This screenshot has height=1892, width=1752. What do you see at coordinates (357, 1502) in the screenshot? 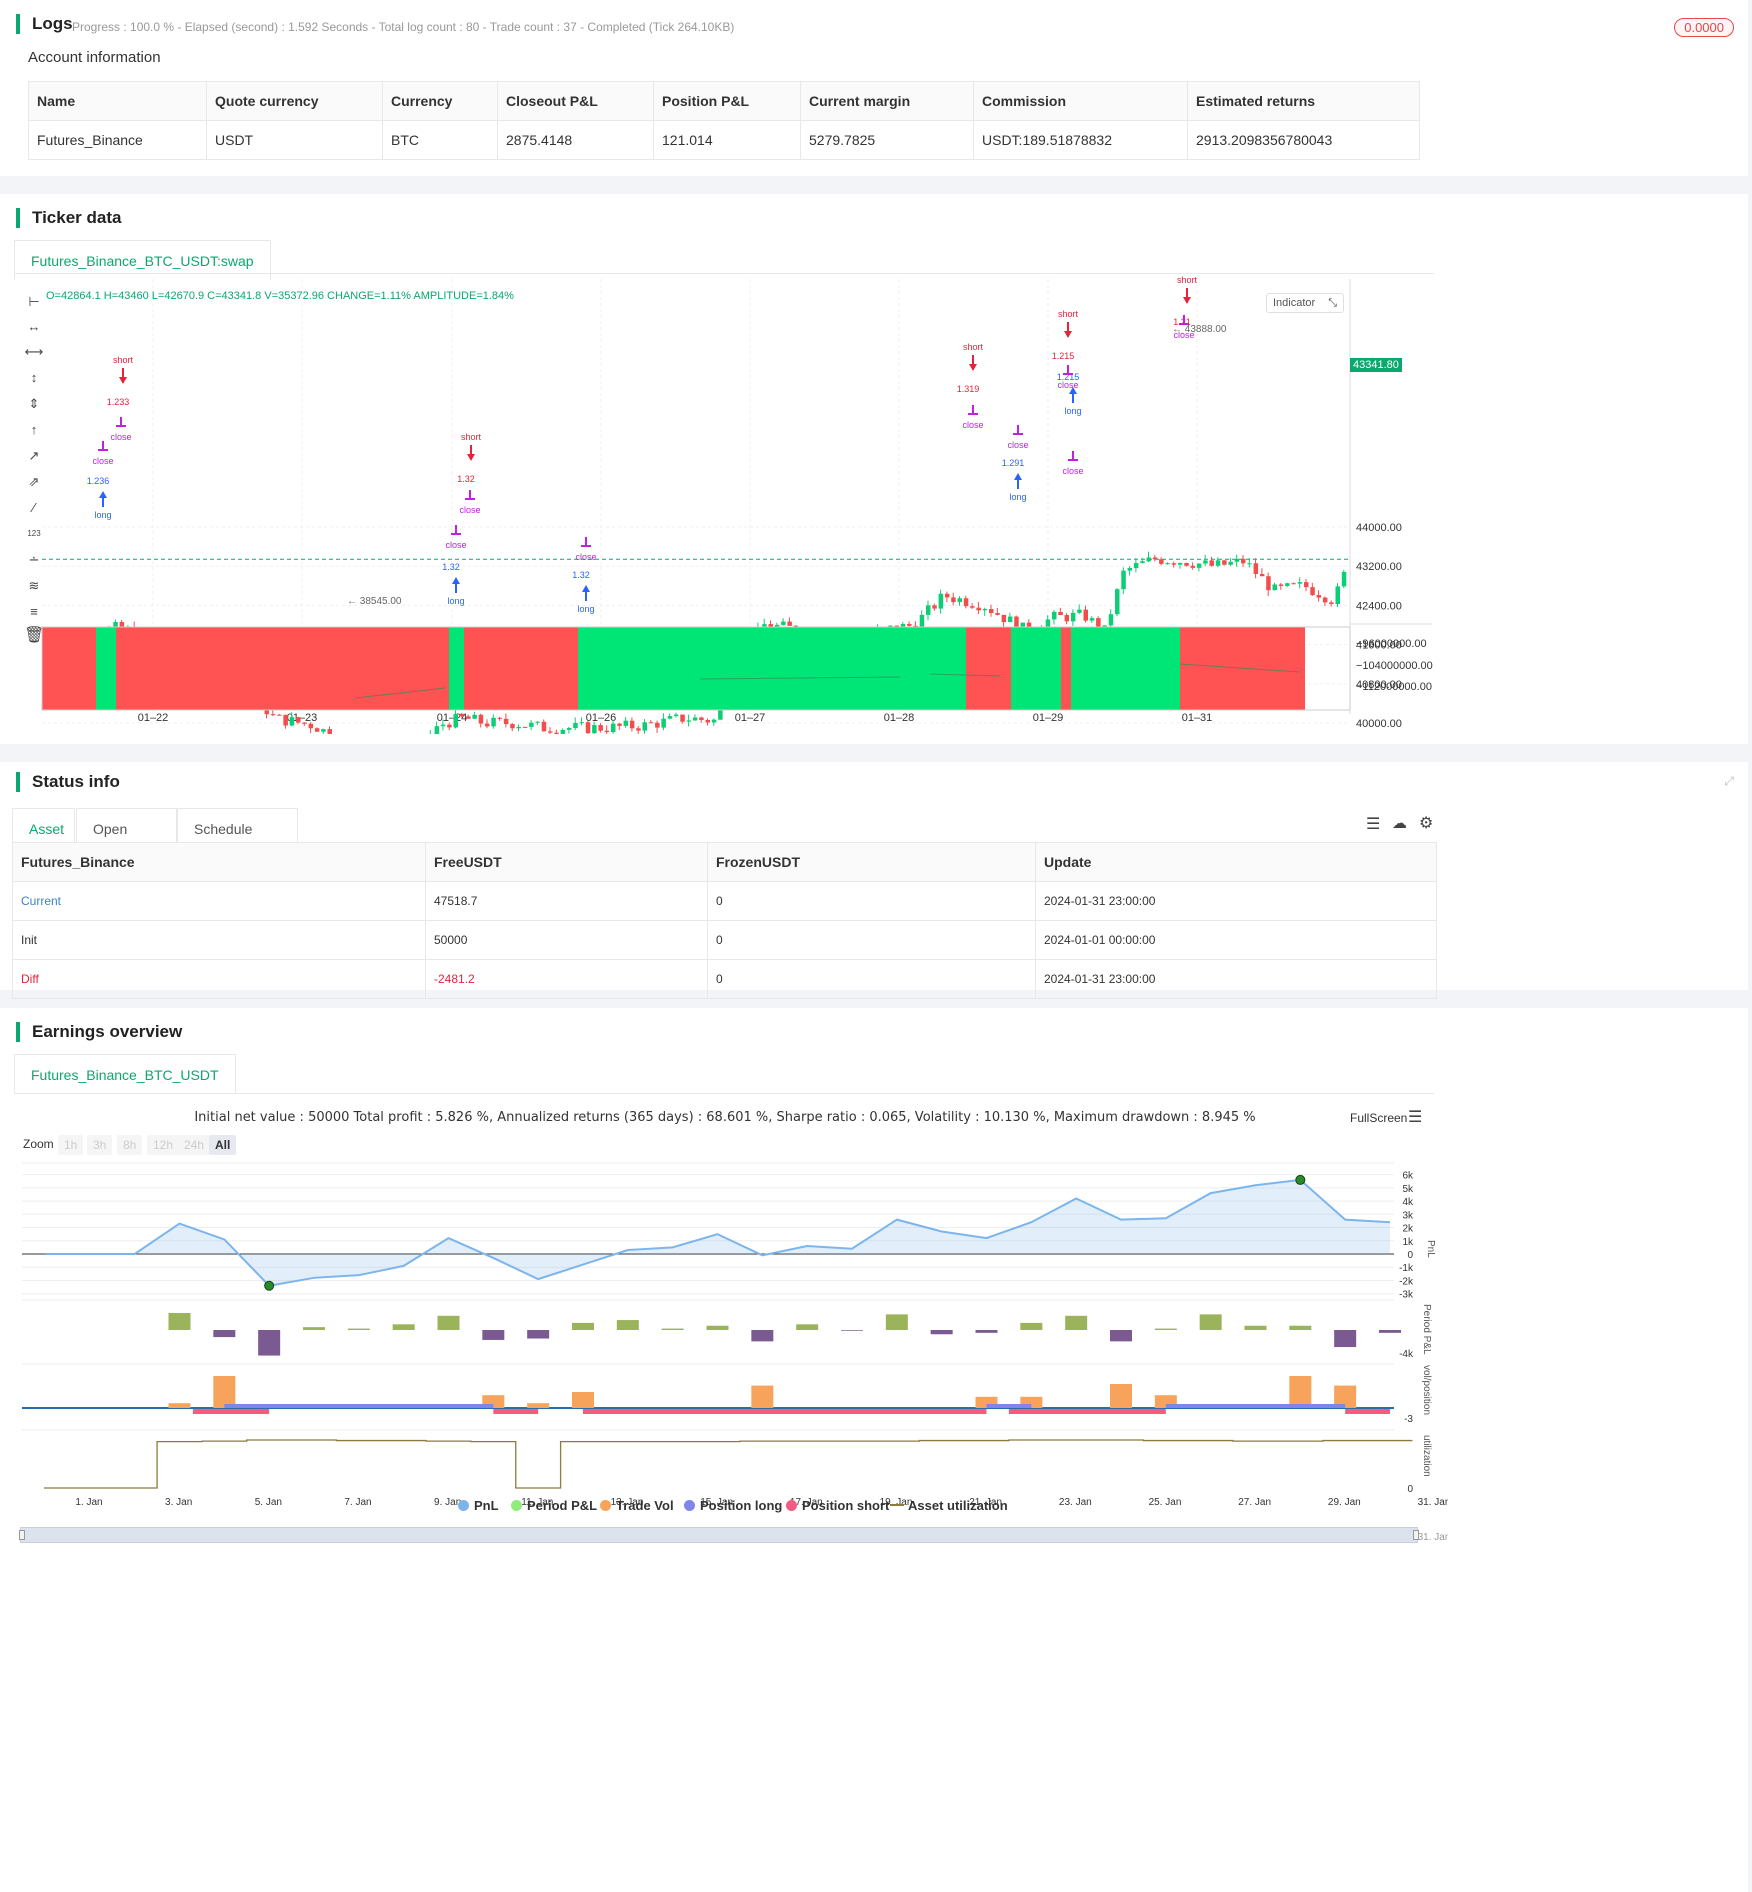
I see `x-tick-label: 7. Jan` at bounding box center [357, 1502].